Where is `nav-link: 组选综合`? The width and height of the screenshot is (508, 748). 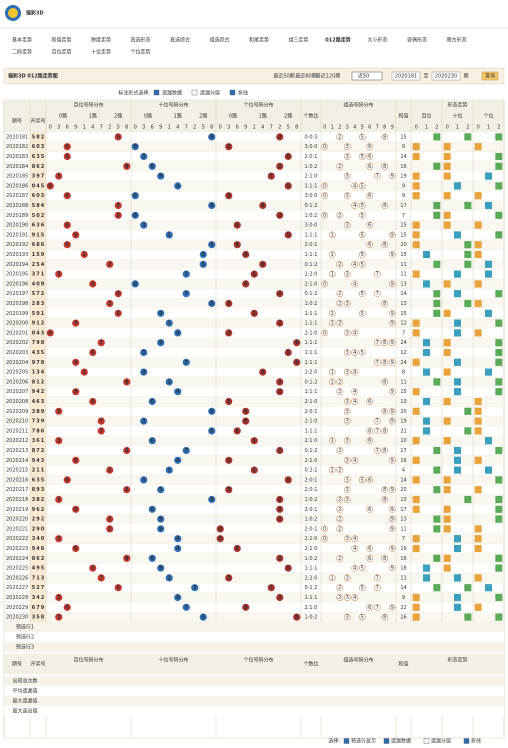 nav-link: 组选综合 is located at coordinates (219, 40).